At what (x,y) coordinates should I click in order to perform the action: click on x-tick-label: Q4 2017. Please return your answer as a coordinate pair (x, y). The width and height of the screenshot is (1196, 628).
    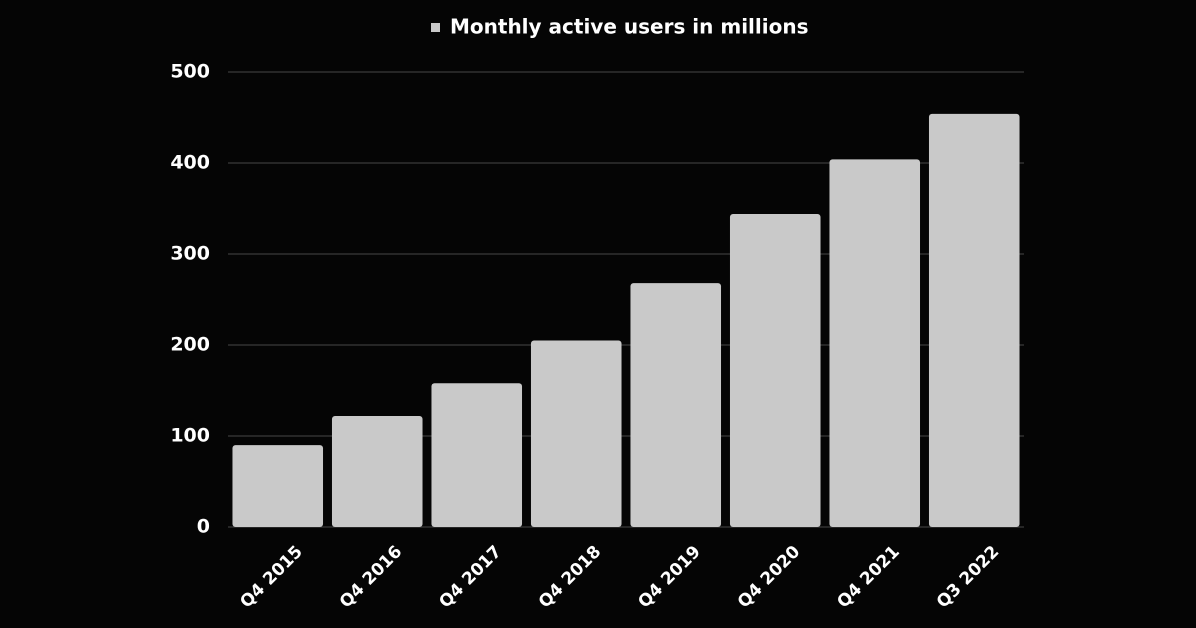
    Looking at the image, I should click on (470, 577).